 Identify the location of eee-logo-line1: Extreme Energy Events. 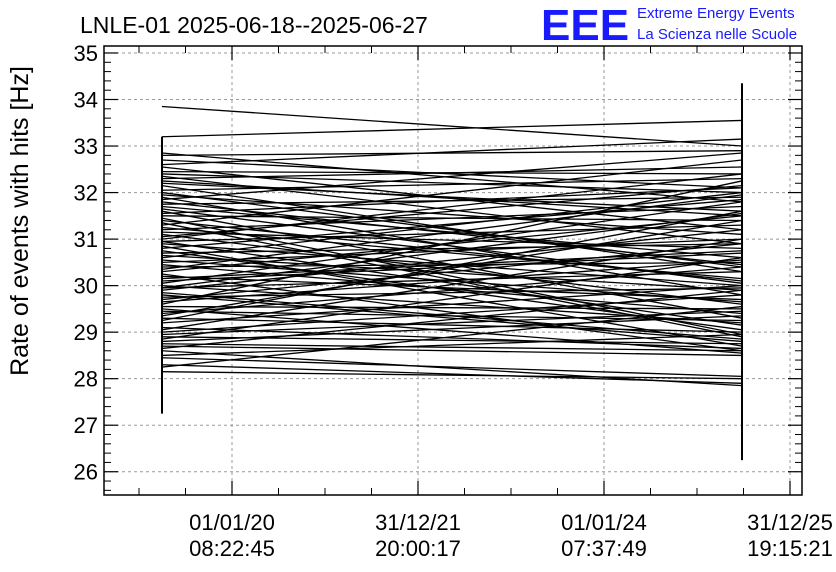
(716, 13).